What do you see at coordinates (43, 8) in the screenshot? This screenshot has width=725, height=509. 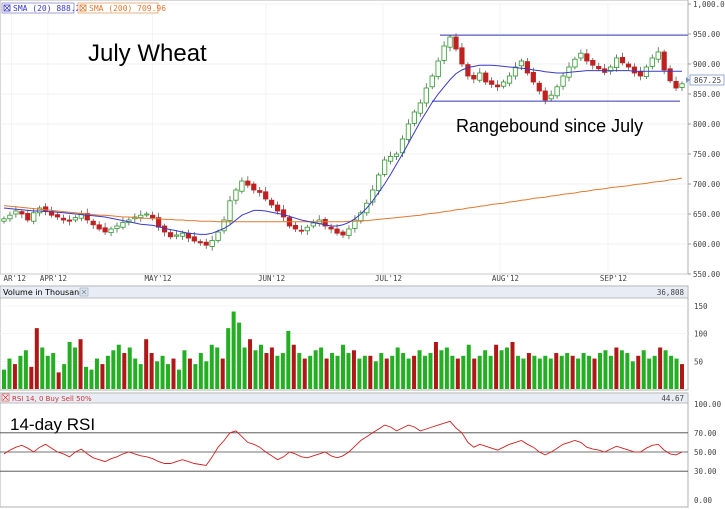 I see `legend-sma20: SMA (20) 888.22` at bounding box center [43, 8].